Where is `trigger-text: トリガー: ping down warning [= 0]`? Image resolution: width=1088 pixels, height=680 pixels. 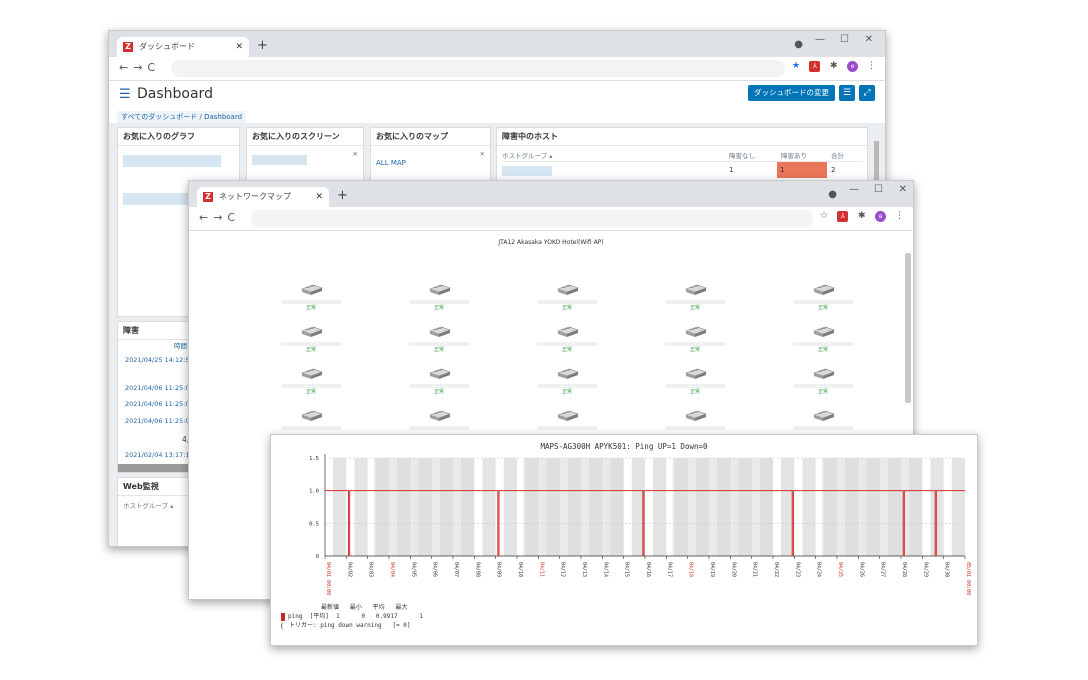
trigger-text: トリガー: ping down warning [= 0] is located at coordinates (350, 625).